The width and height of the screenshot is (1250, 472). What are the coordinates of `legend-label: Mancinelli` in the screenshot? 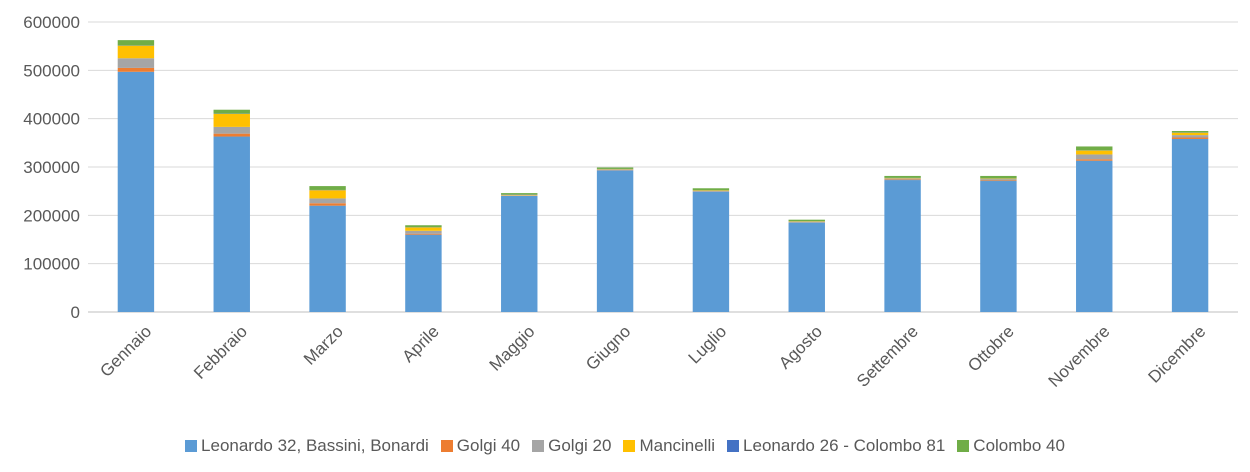 It's located at (677, 445).